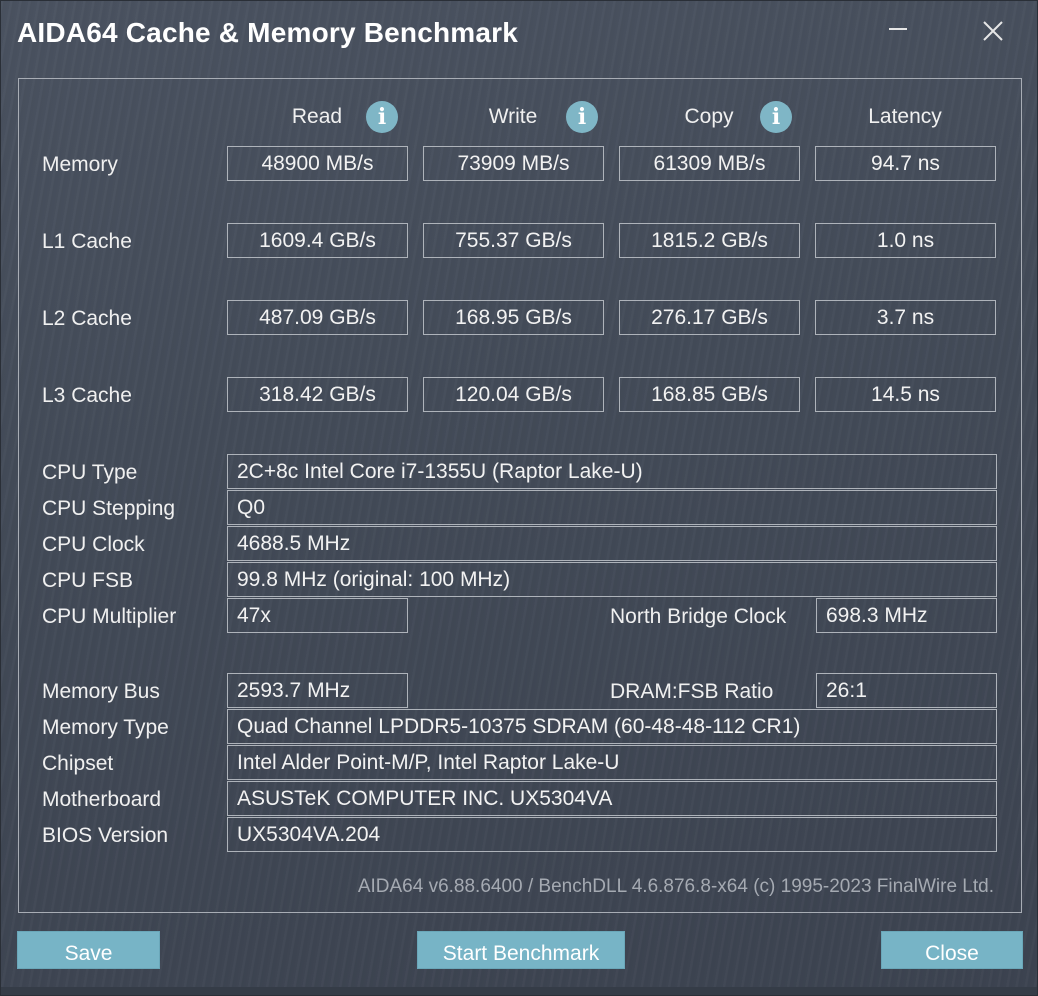 The height and width of the screenshot is (996, 1038). I want to click on l2-read-value: 487.09 GB/s, so click(317, 317).